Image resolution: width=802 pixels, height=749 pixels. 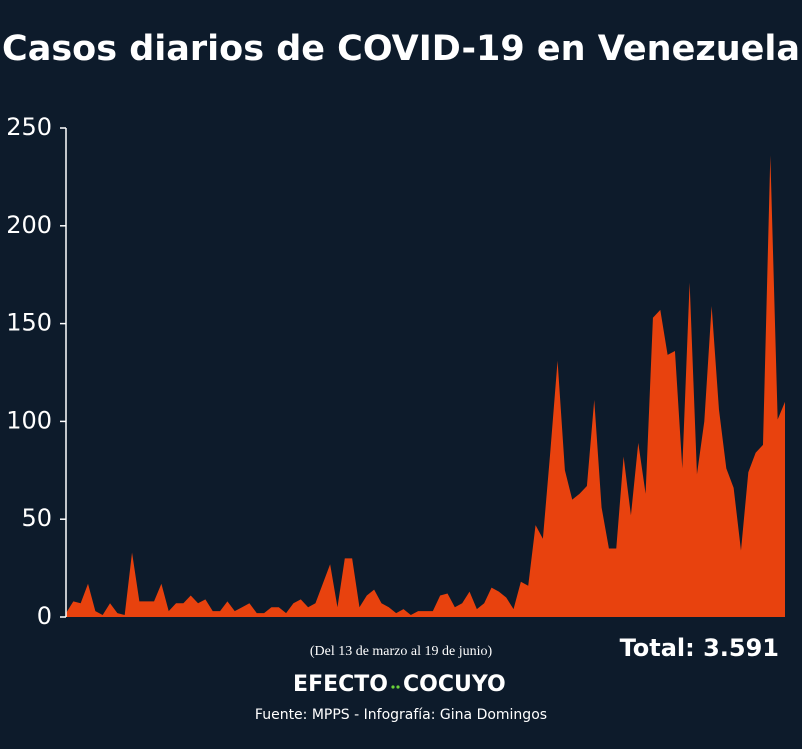 What do you see at coordinates (454, 684) in the screenshot?
I see `brand-right: COCUYO` at bounding box center [454, 684].